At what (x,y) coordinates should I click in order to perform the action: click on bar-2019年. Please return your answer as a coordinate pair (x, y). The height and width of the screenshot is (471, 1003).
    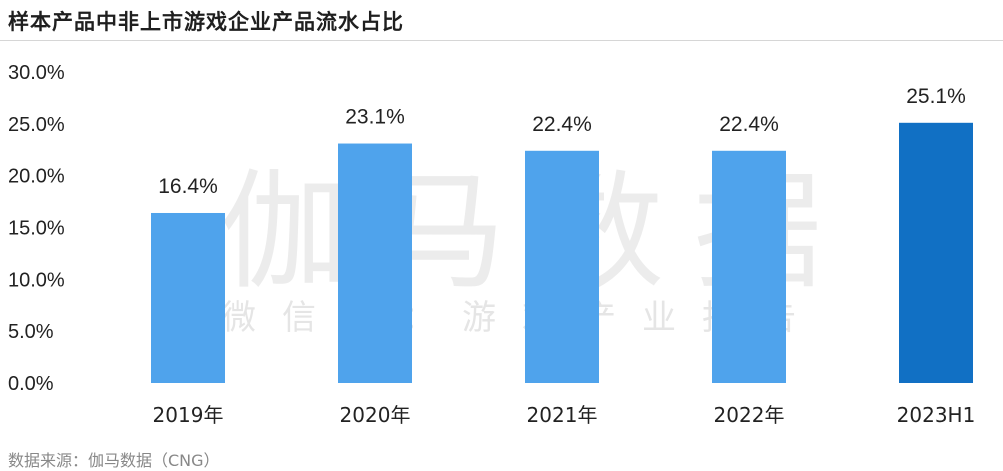
    Looking at the image, I should click on (188, 297).